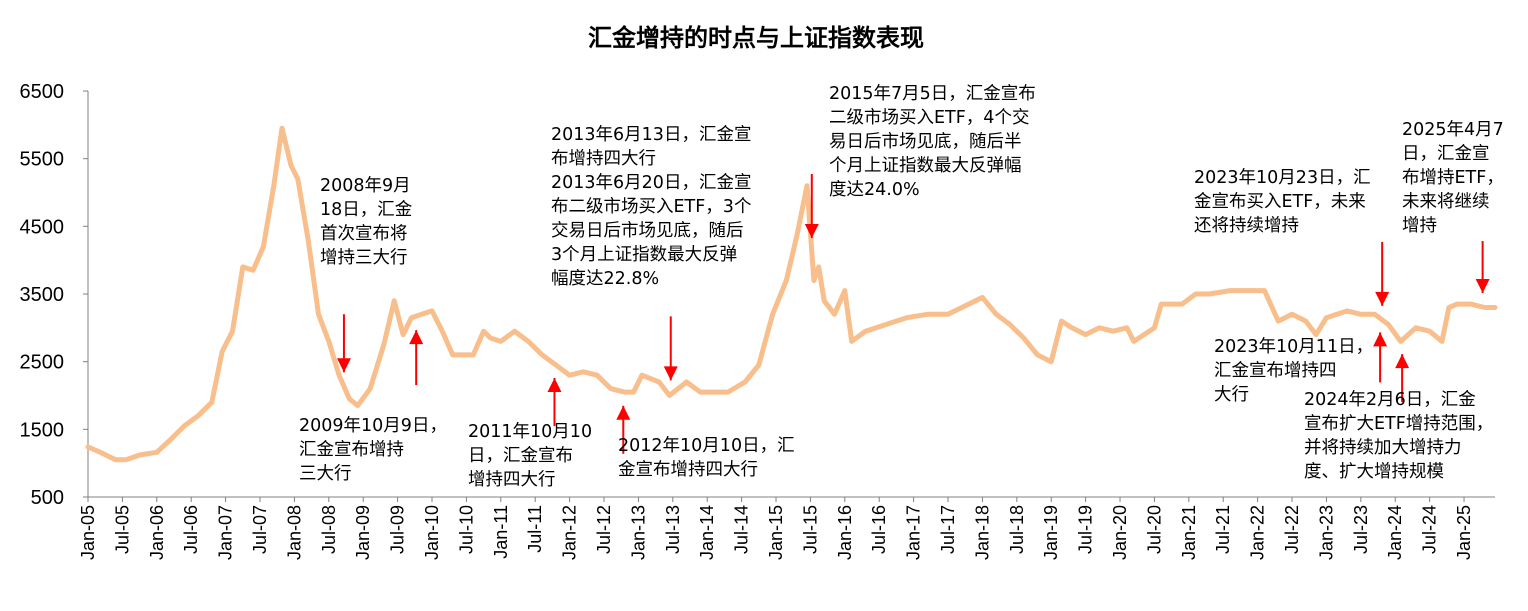  I want to click on x-tick-label: Jan-05, so click(88, 532).